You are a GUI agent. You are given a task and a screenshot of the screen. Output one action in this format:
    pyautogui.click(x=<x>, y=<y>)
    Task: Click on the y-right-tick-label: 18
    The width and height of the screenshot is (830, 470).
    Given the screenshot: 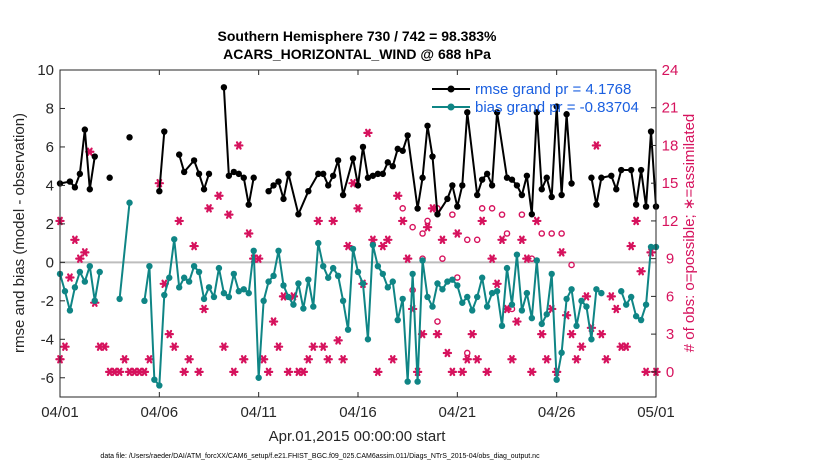 What is the action you would take?
    pyautogui.click(x=670, y=145)
    